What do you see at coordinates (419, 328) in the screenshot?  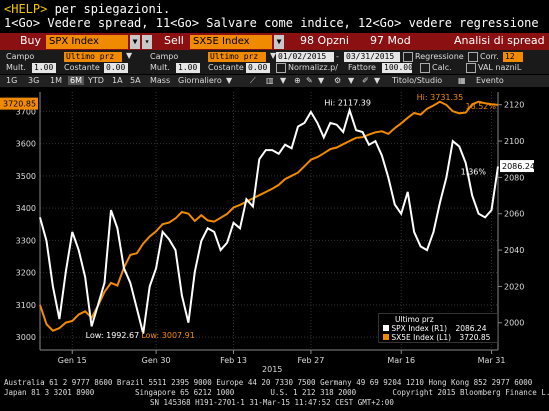 I see `legend-name-spx: SPX Index (R1)` at bounding box center [419, 328].